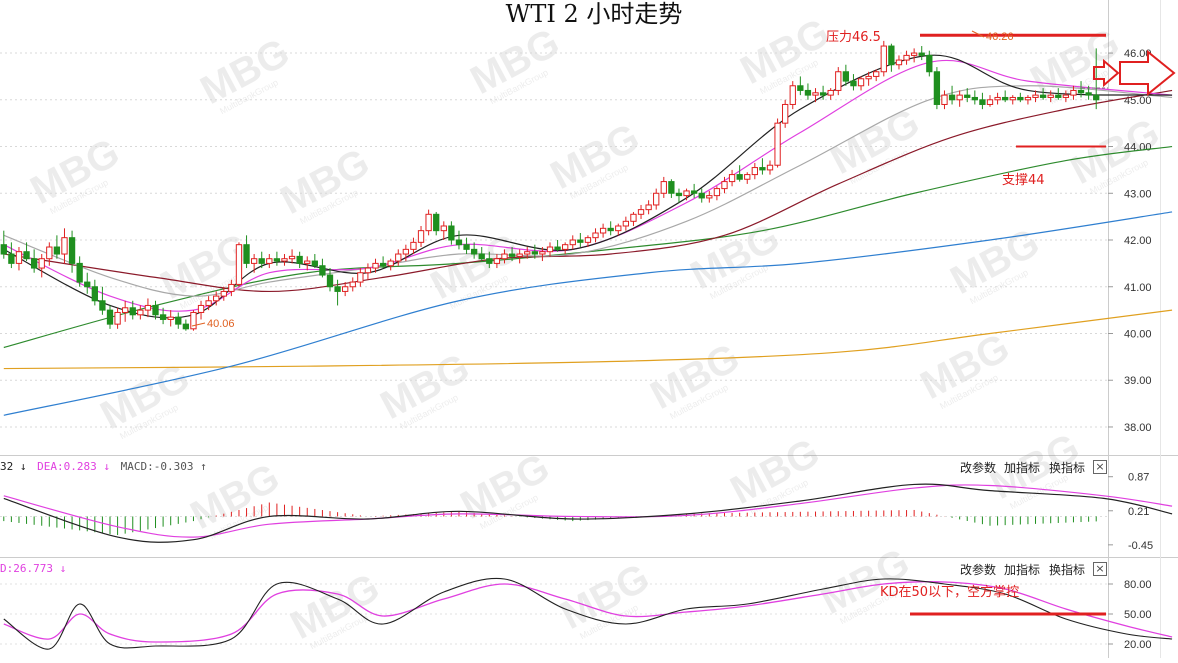 The image size is (1178, 663). I want to click on main-y-tick-label: 46.00, so click(1138, 54).